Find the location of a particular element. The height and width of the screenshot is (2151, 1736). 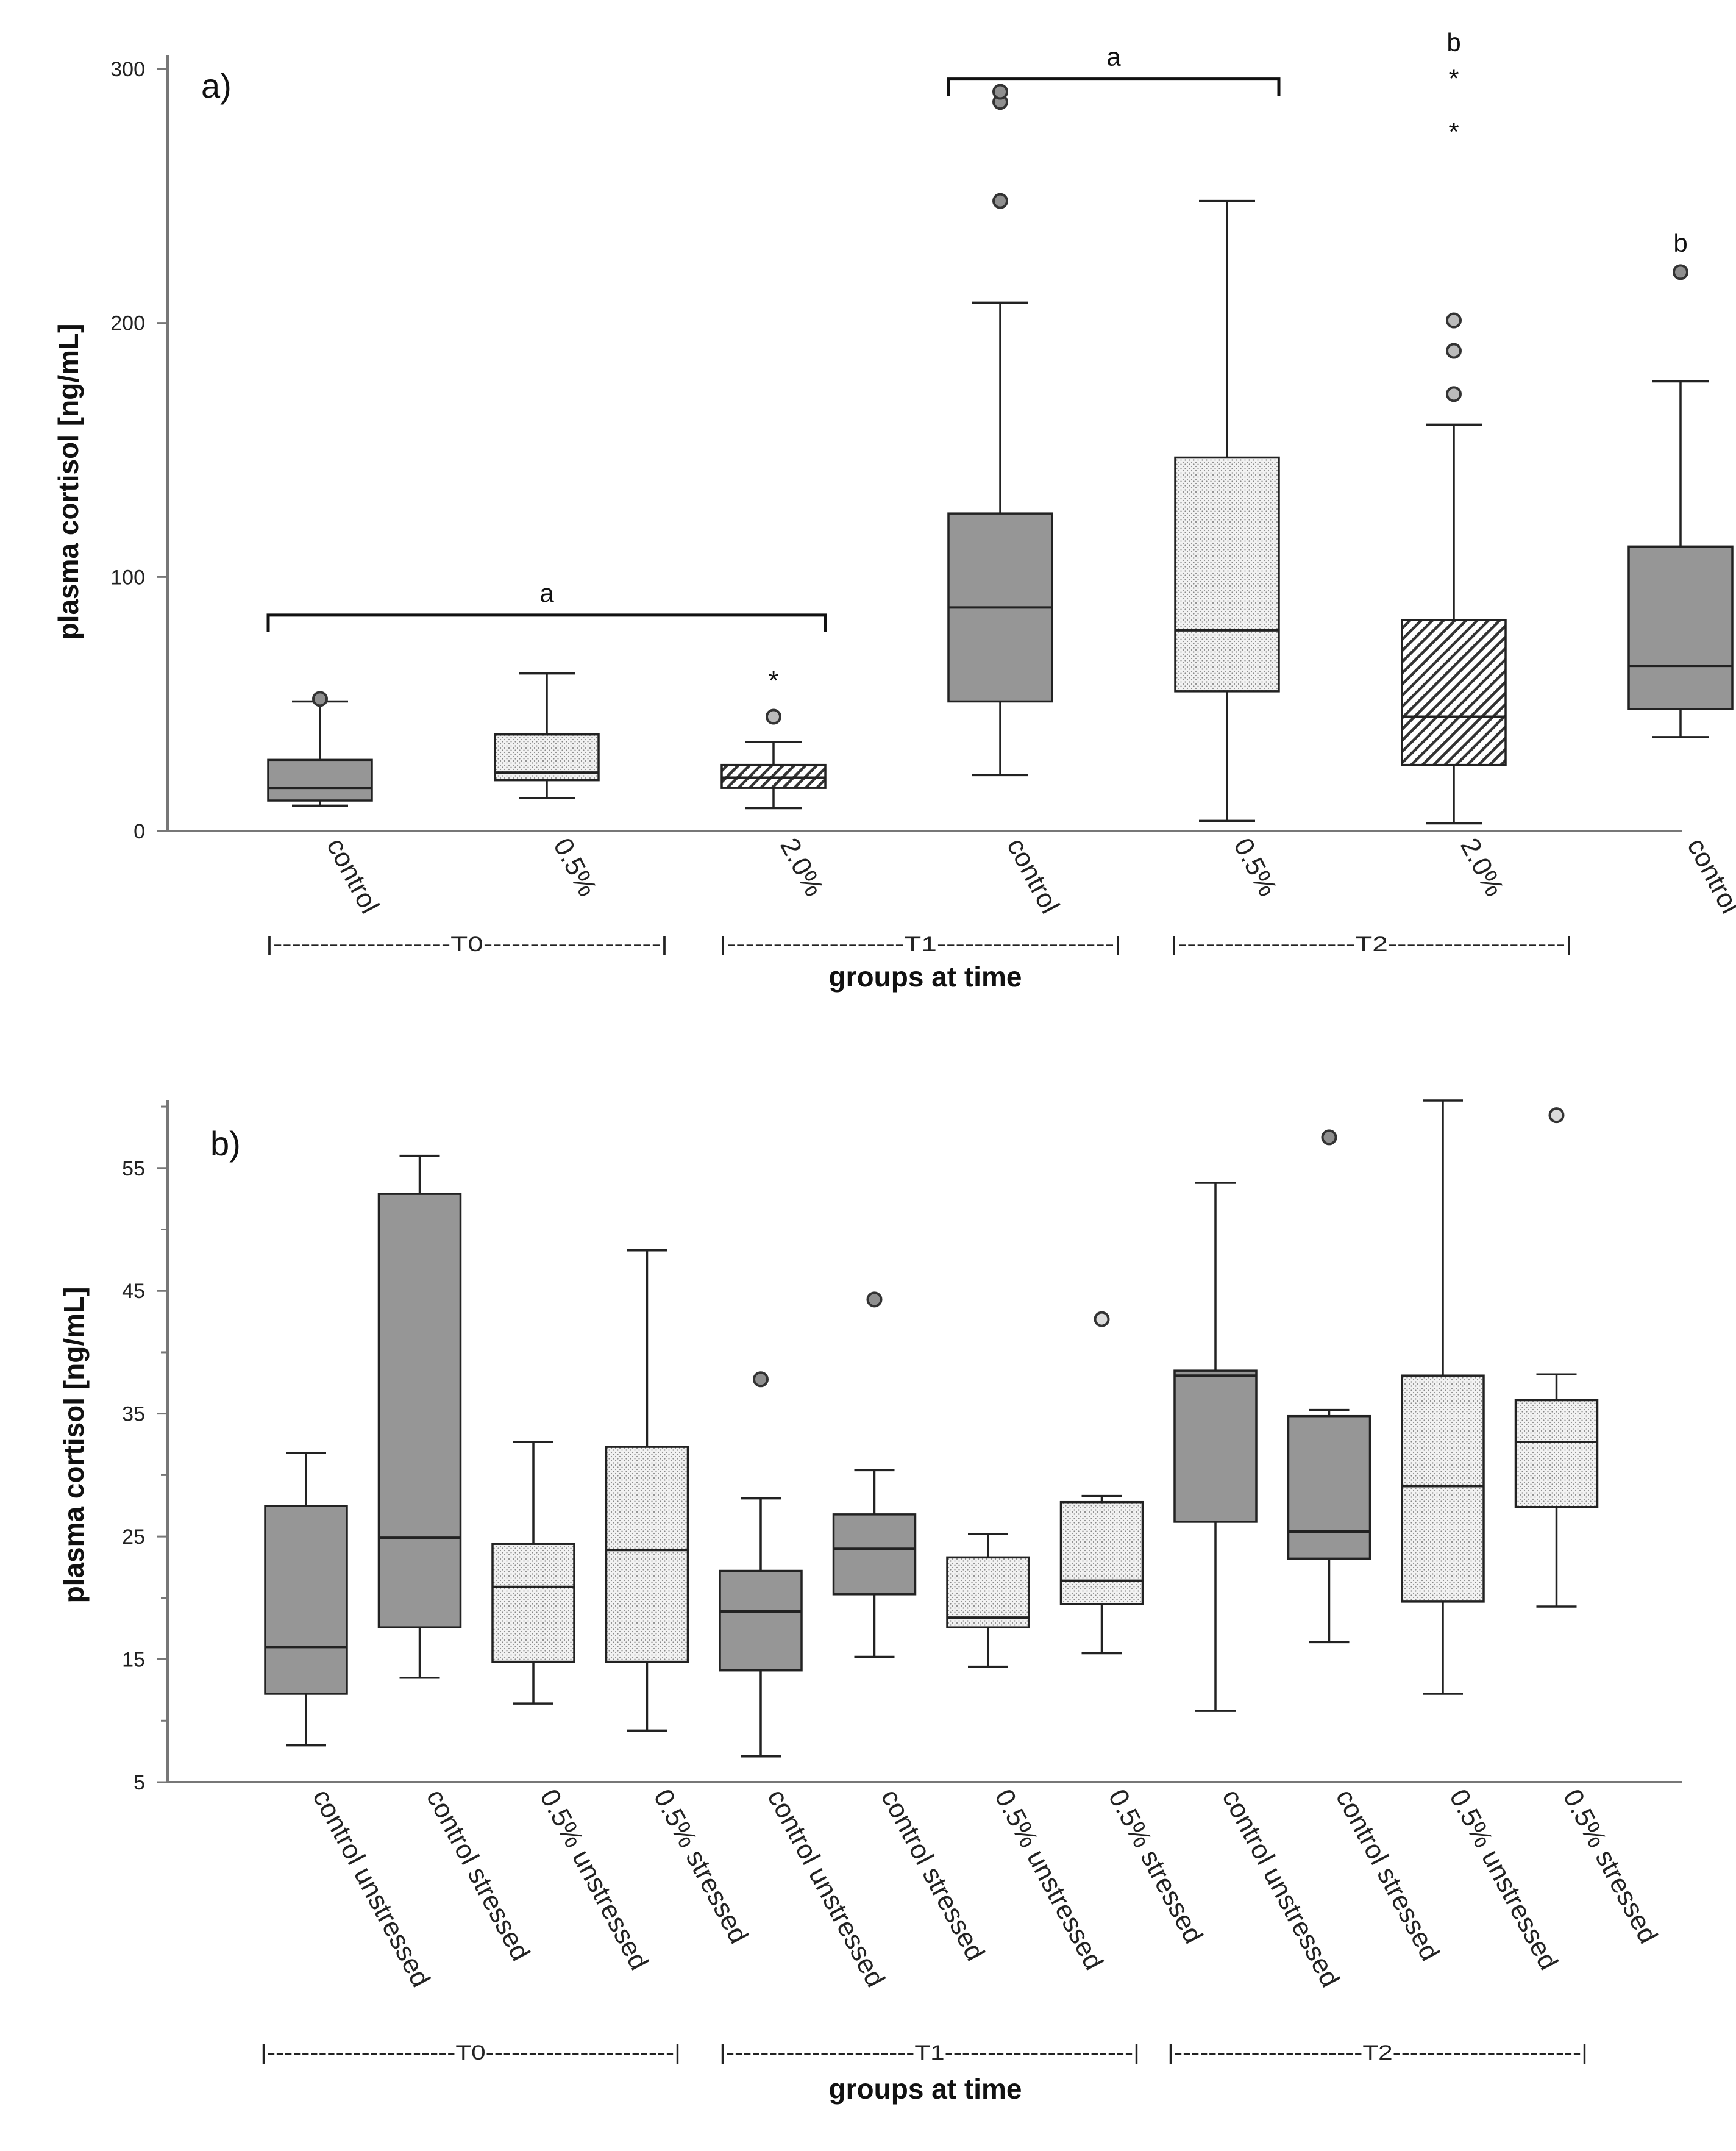

y-tick-label: 55 is located at coordinates (133, 1168).